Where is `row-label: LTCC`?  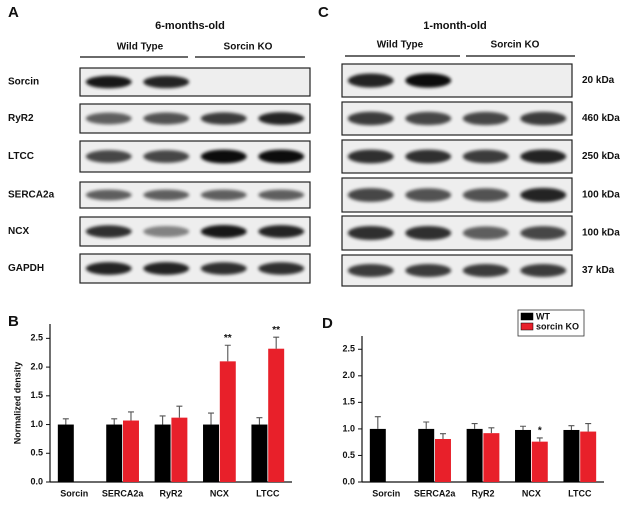 row-label: LTCC is located at coordinates (21, 156).